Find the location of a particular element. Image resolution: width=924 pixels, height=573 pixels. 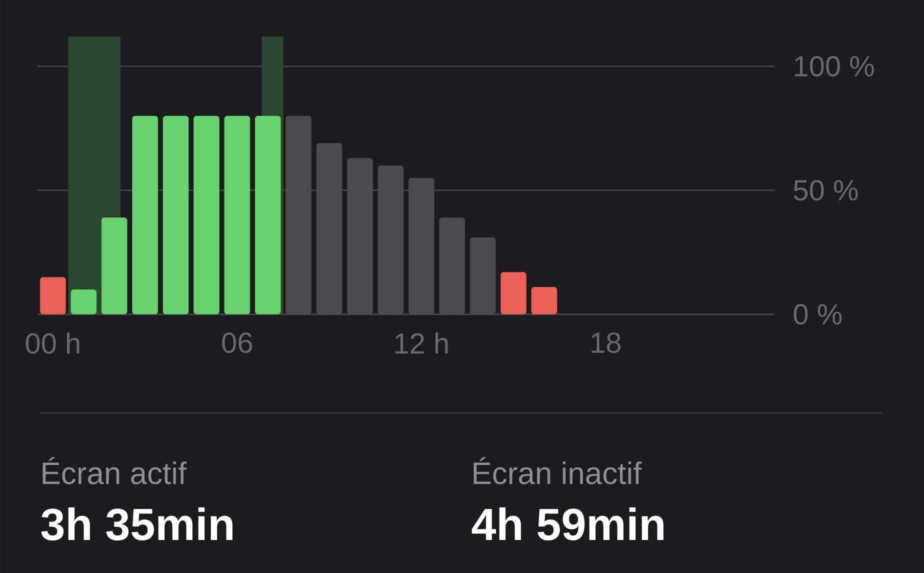

y-tick-label: 100 % is located at coordinates (834, 66).